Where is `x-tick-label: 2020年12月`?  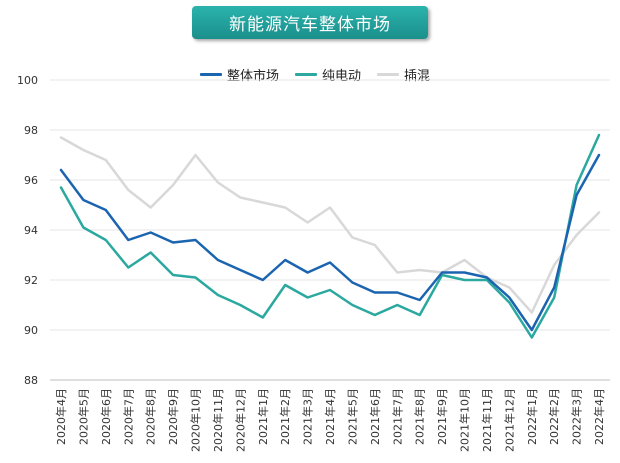 x-tick-label: 2020年12月 is located at coordinates (240, 420).